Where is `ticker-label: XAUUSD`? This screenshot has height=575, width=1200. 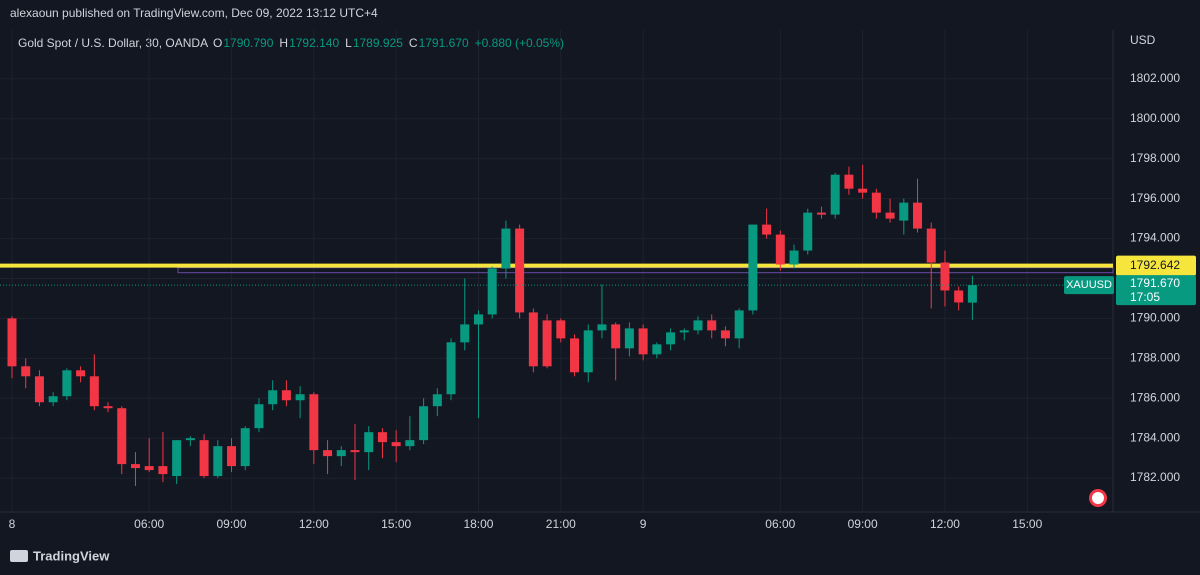
ticker-label: XAUUSD is located at coordinates (1089, 285).